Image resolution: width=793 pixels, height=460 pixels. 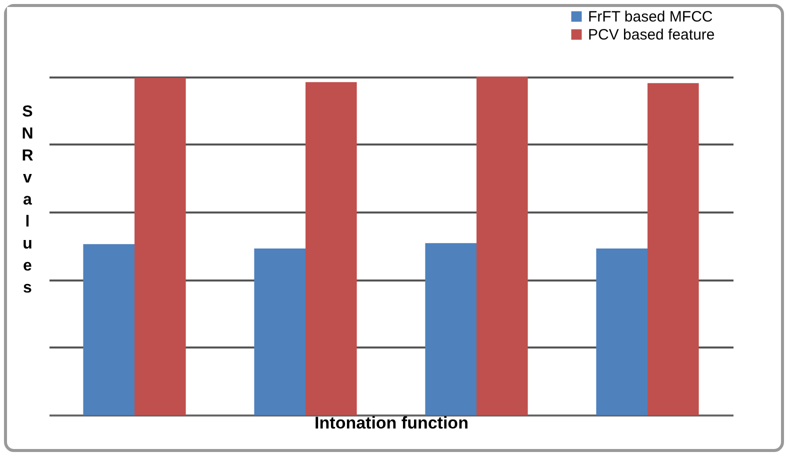 I want to click on legend-label: PCV based feature, so click(x=651, y=35).